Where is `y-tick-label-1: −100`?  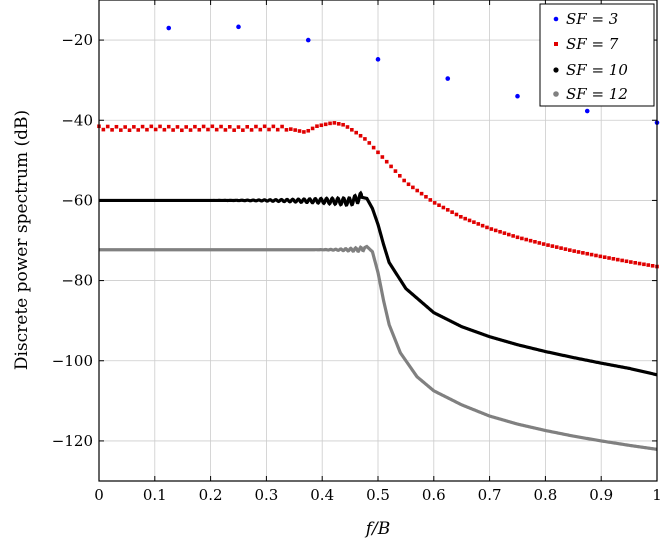 y-tick-label-1: −100 is located at coordinates (72, 361).